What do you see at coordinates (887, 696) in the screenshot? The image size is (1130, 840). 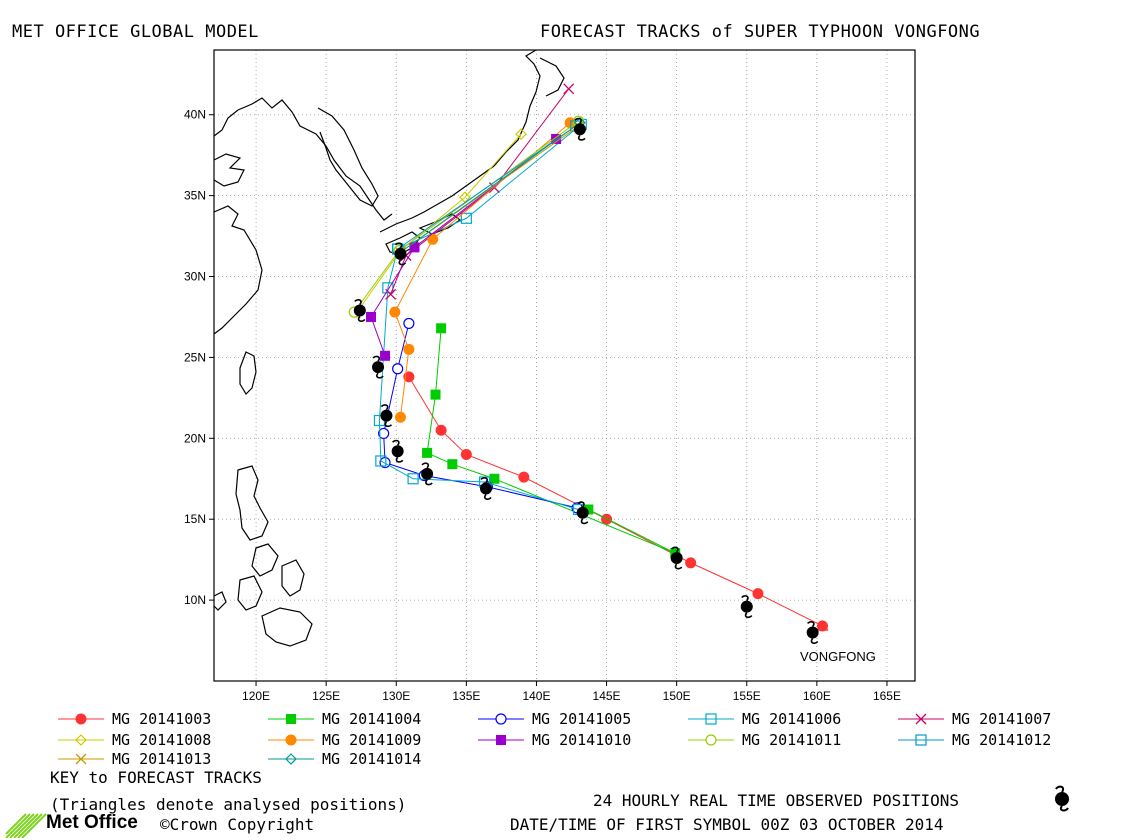 I see `x-tick-label: 165E` at bounding box center [887, 696].